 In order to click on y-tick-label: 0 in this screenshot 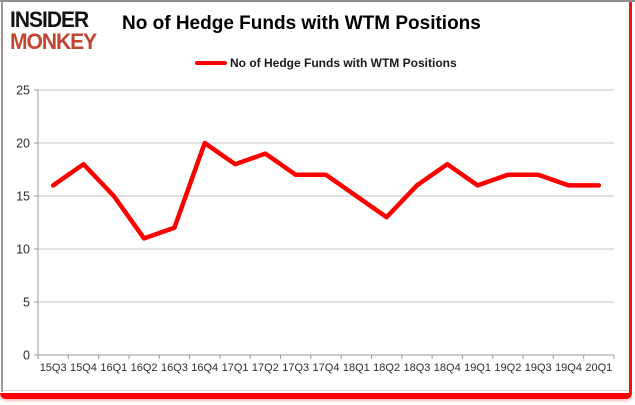, I will do `click(26, 356)`.